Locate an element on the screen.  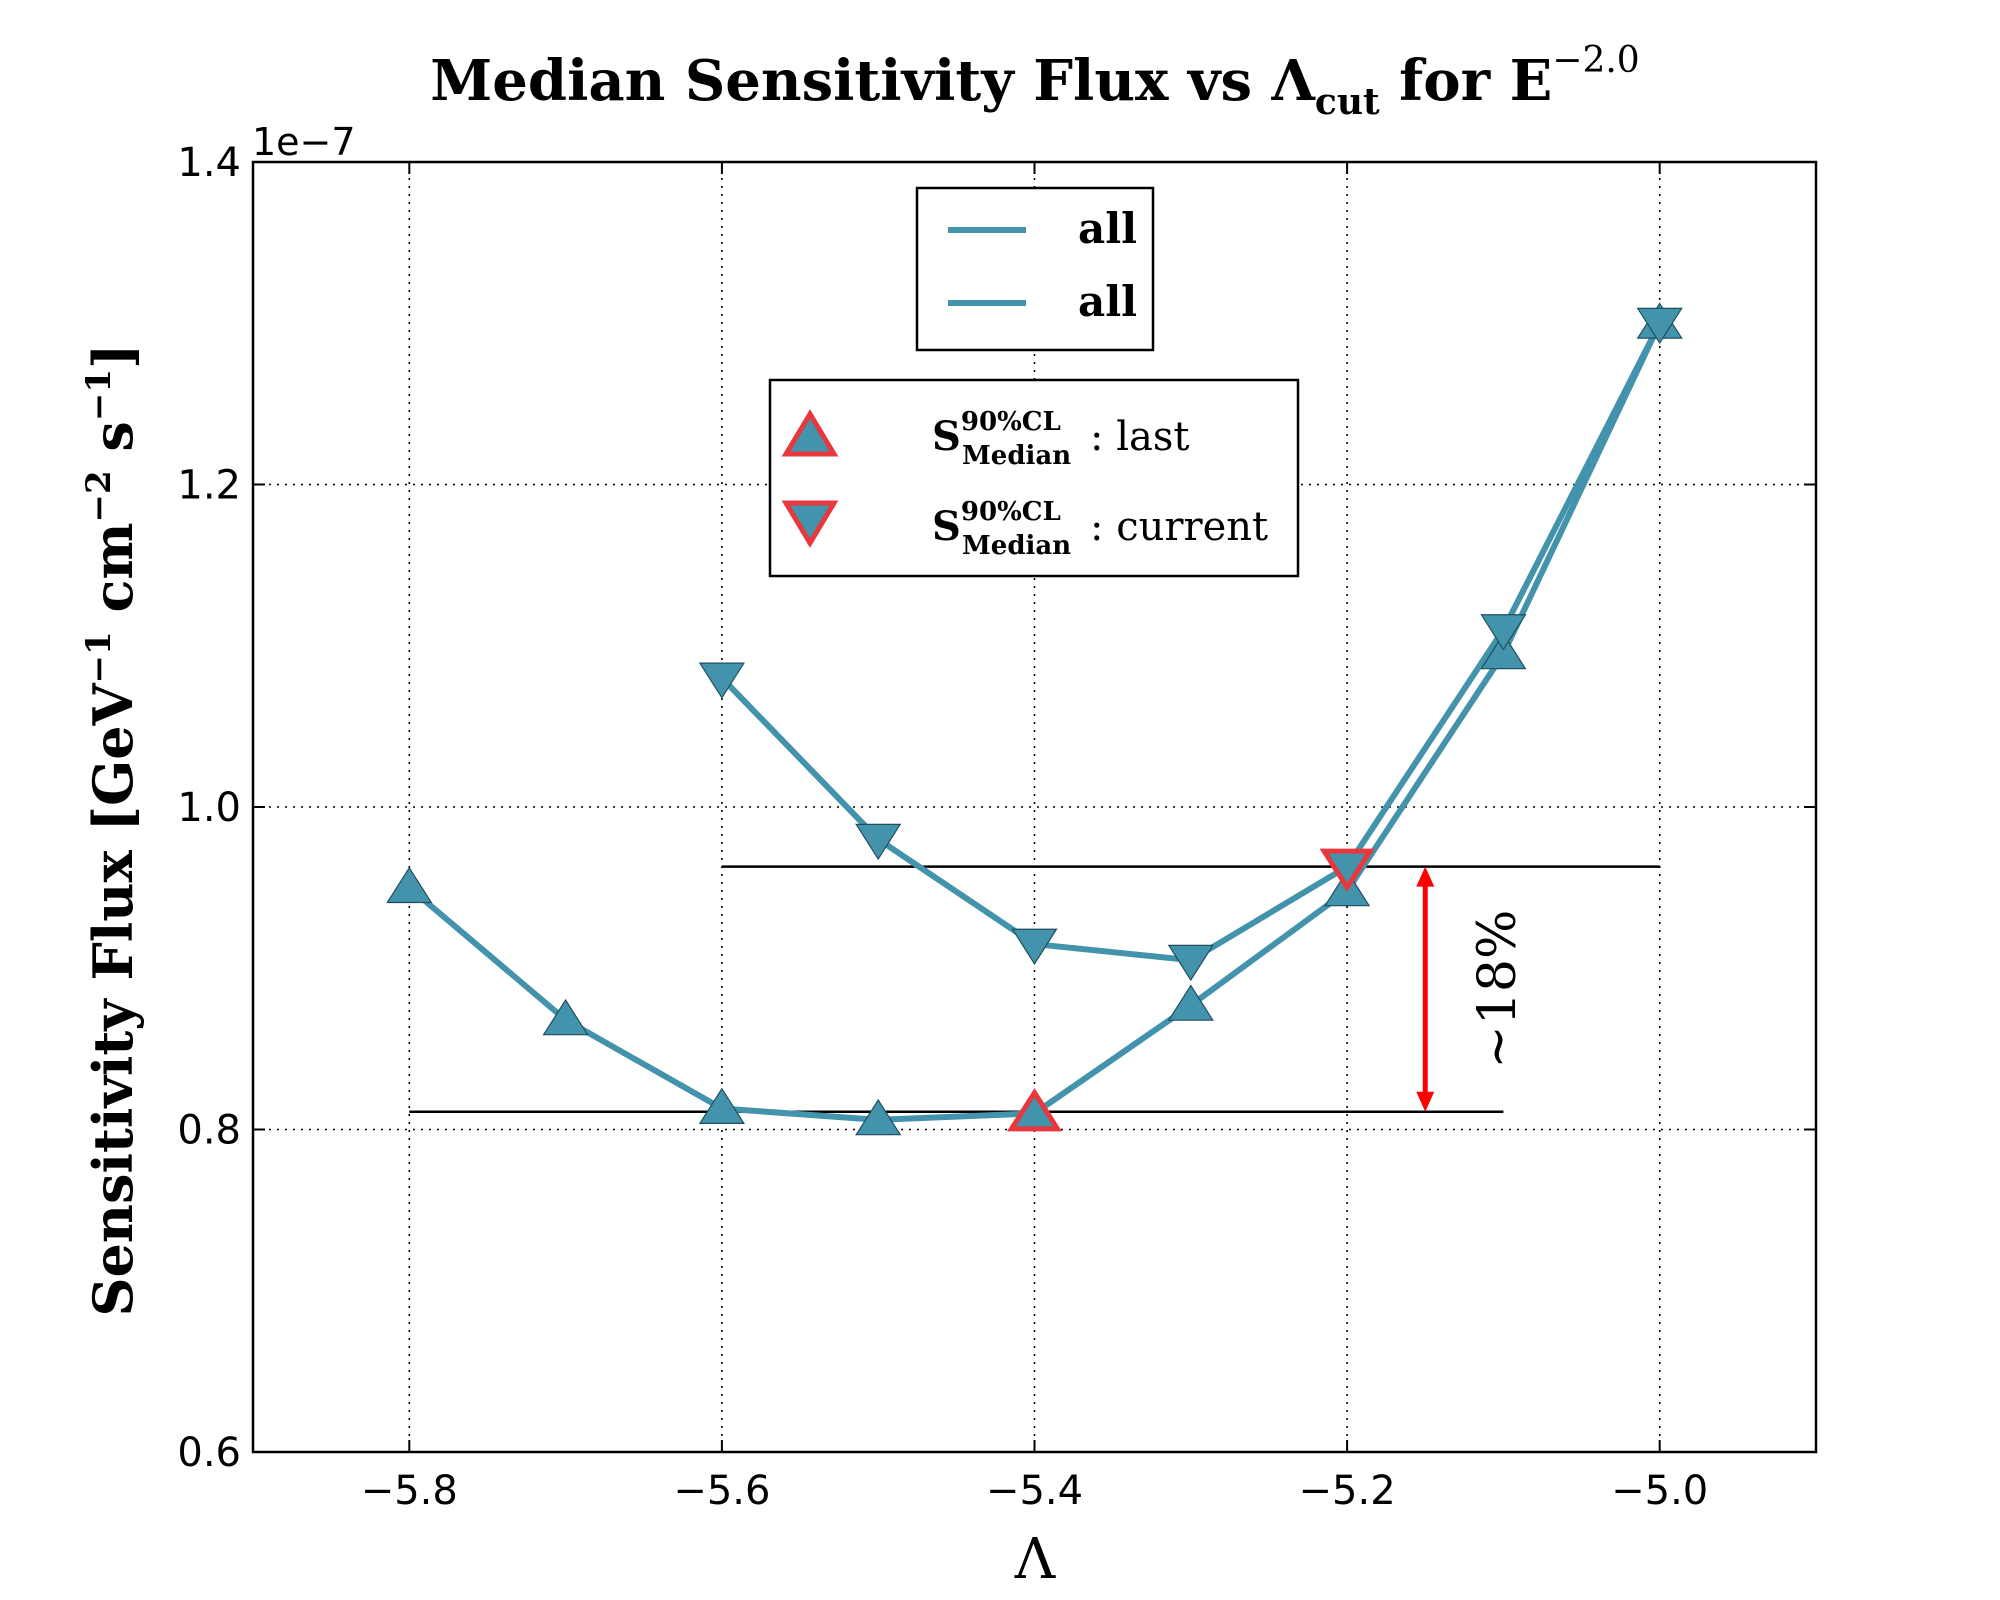
y-axis-label: Sensitivity Flux [GeV−1 cm−2 s−1] is located at coordinates (112, 829).